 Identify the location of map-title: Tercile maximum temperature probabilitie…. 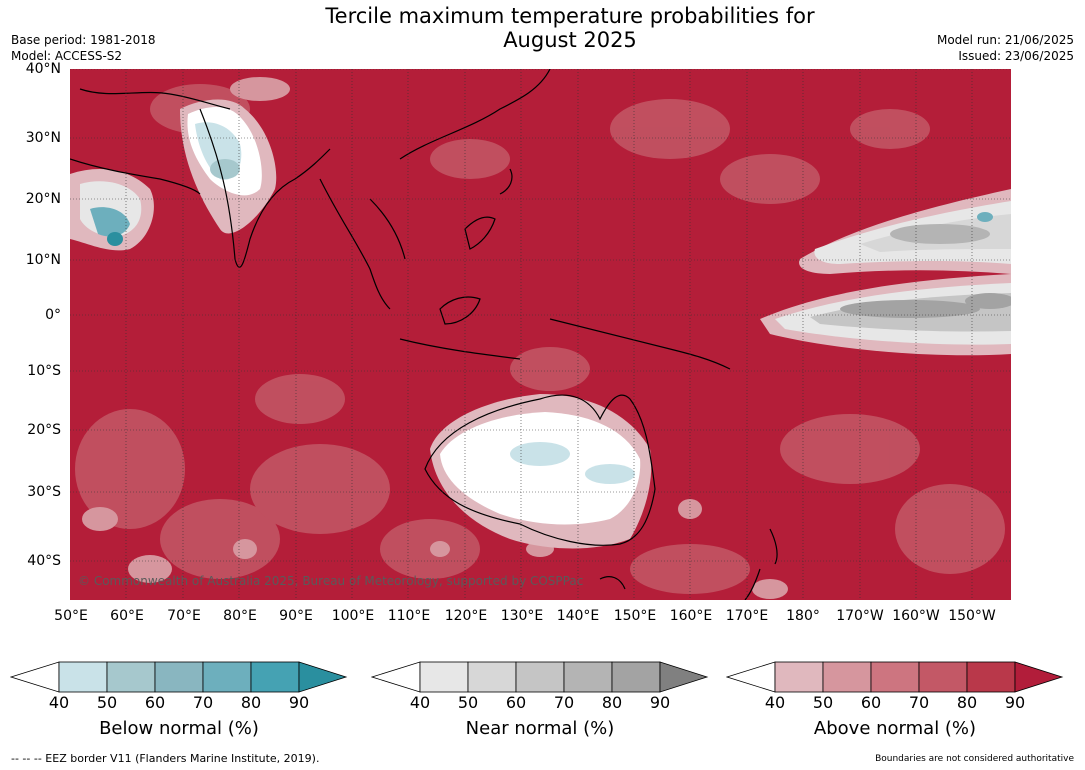
(570, 28).